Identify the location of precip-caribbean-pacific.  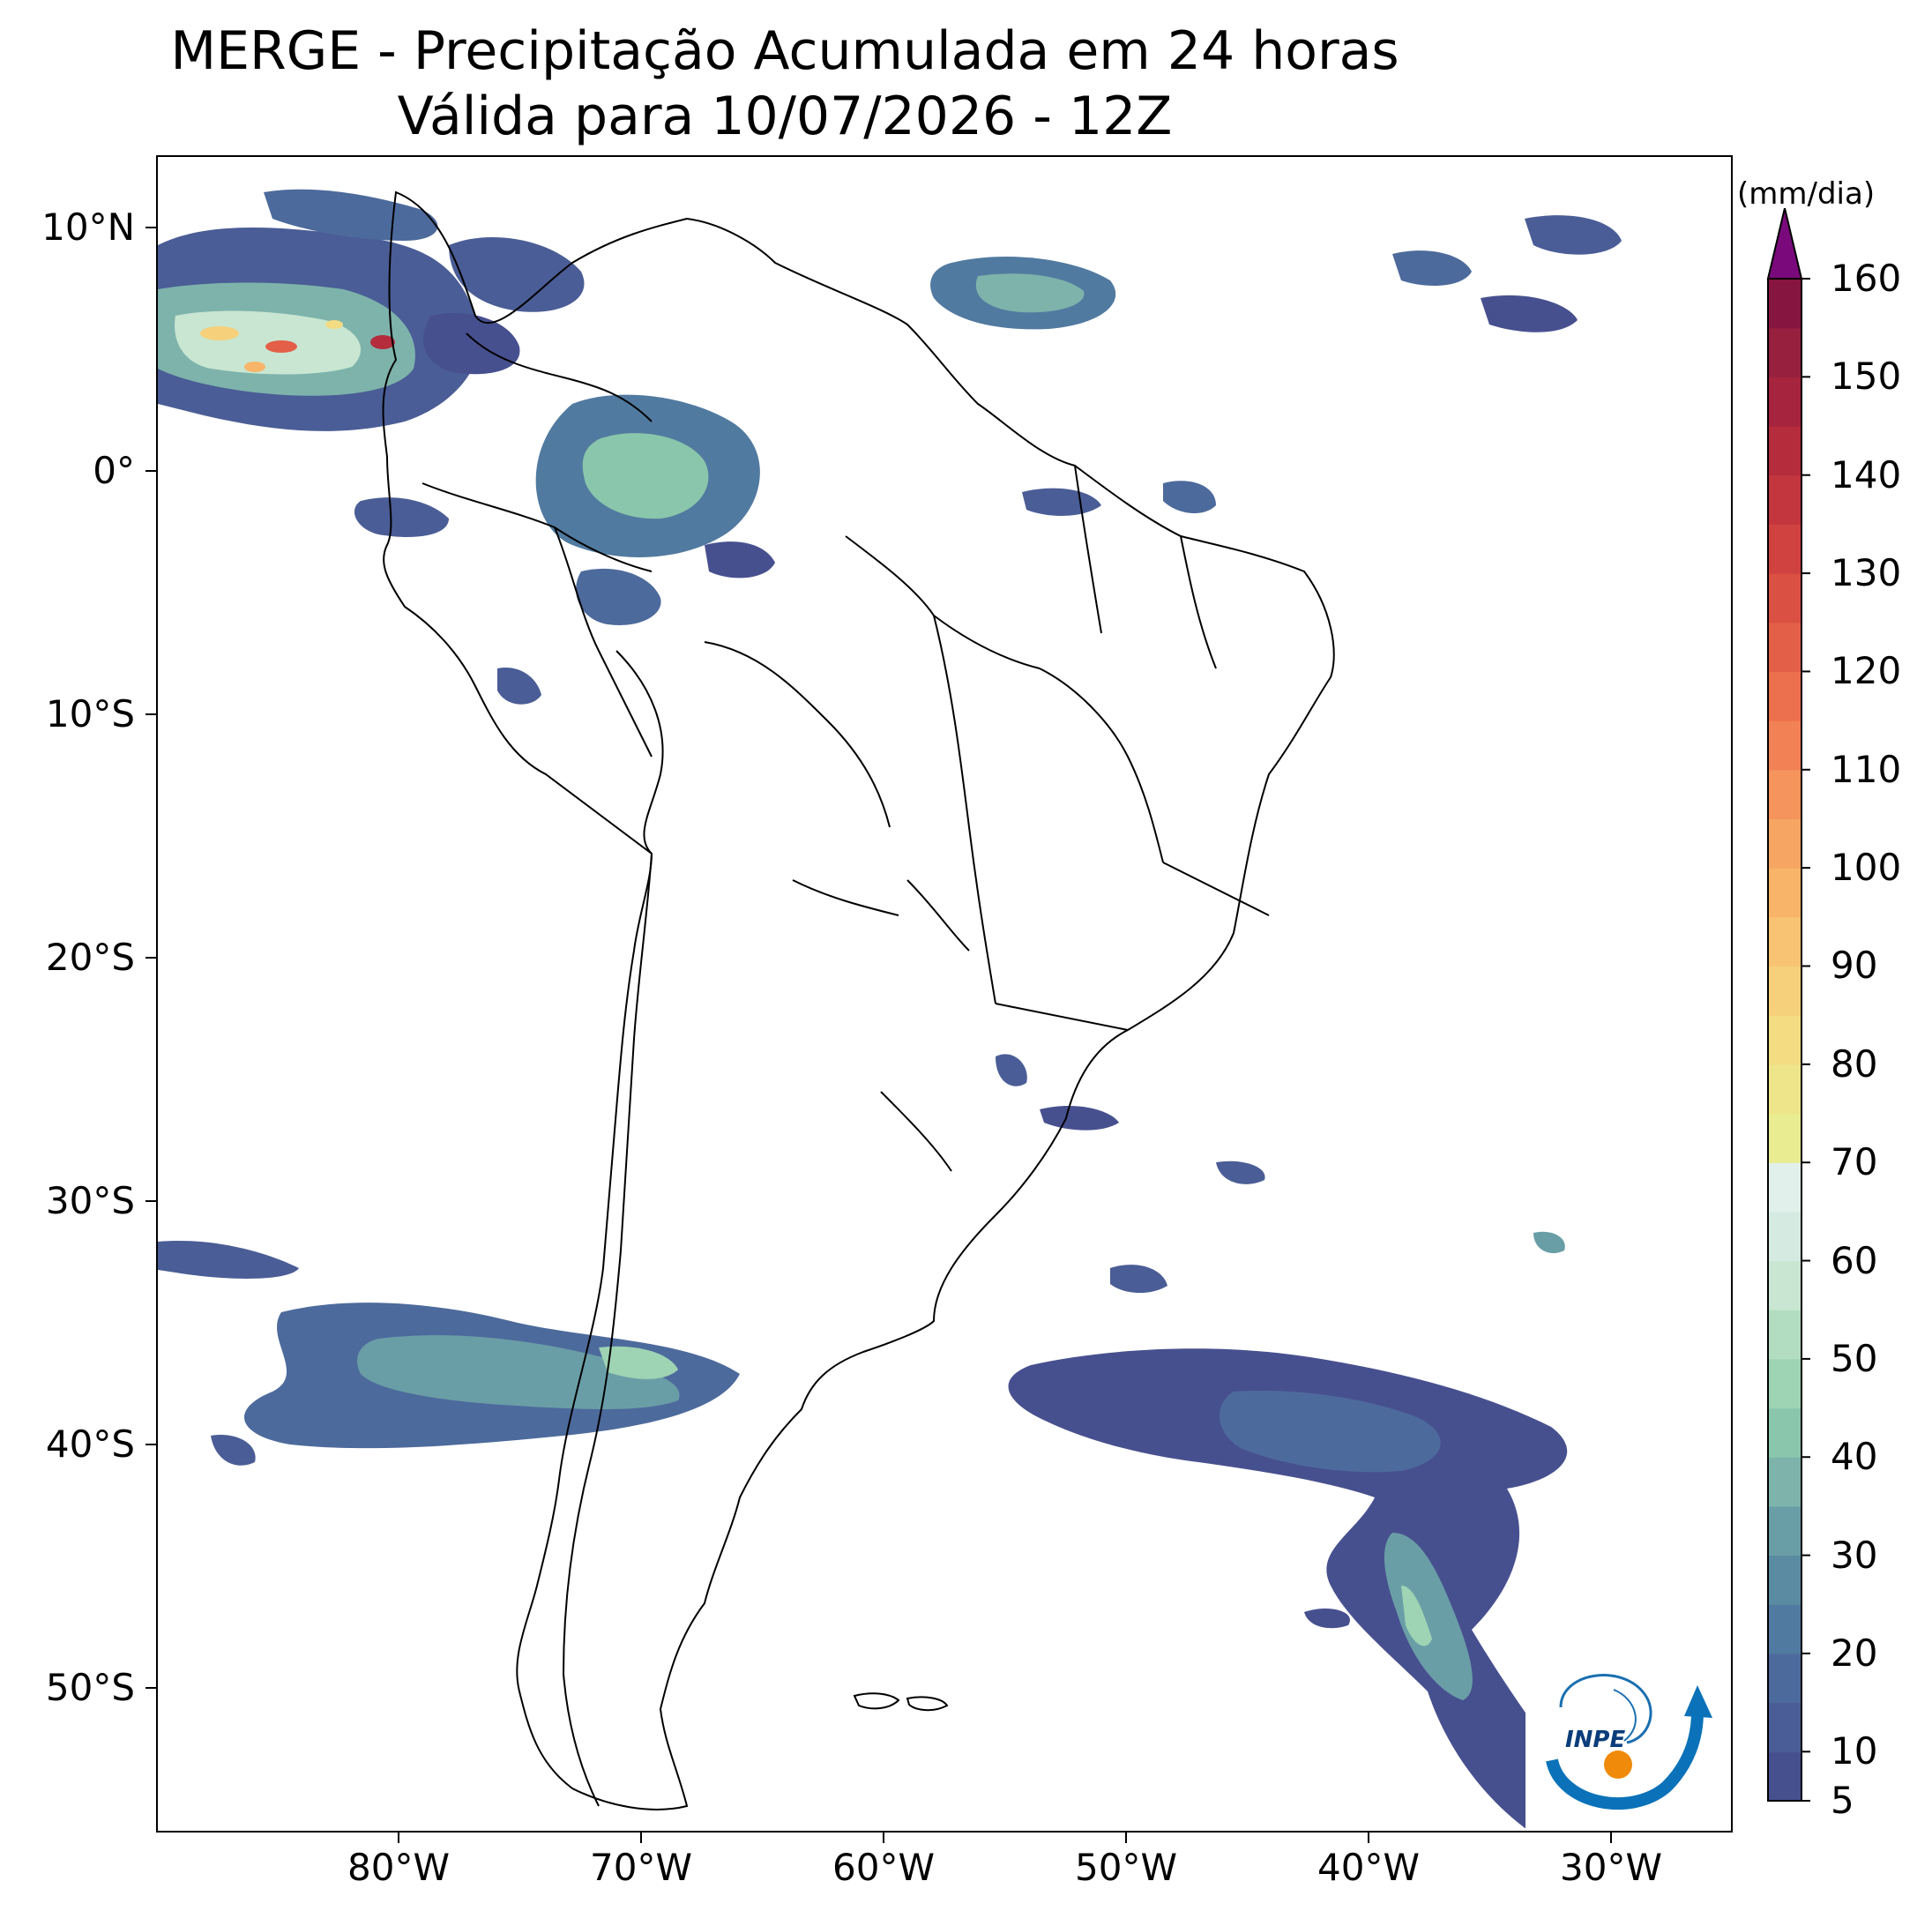
(319, 310).